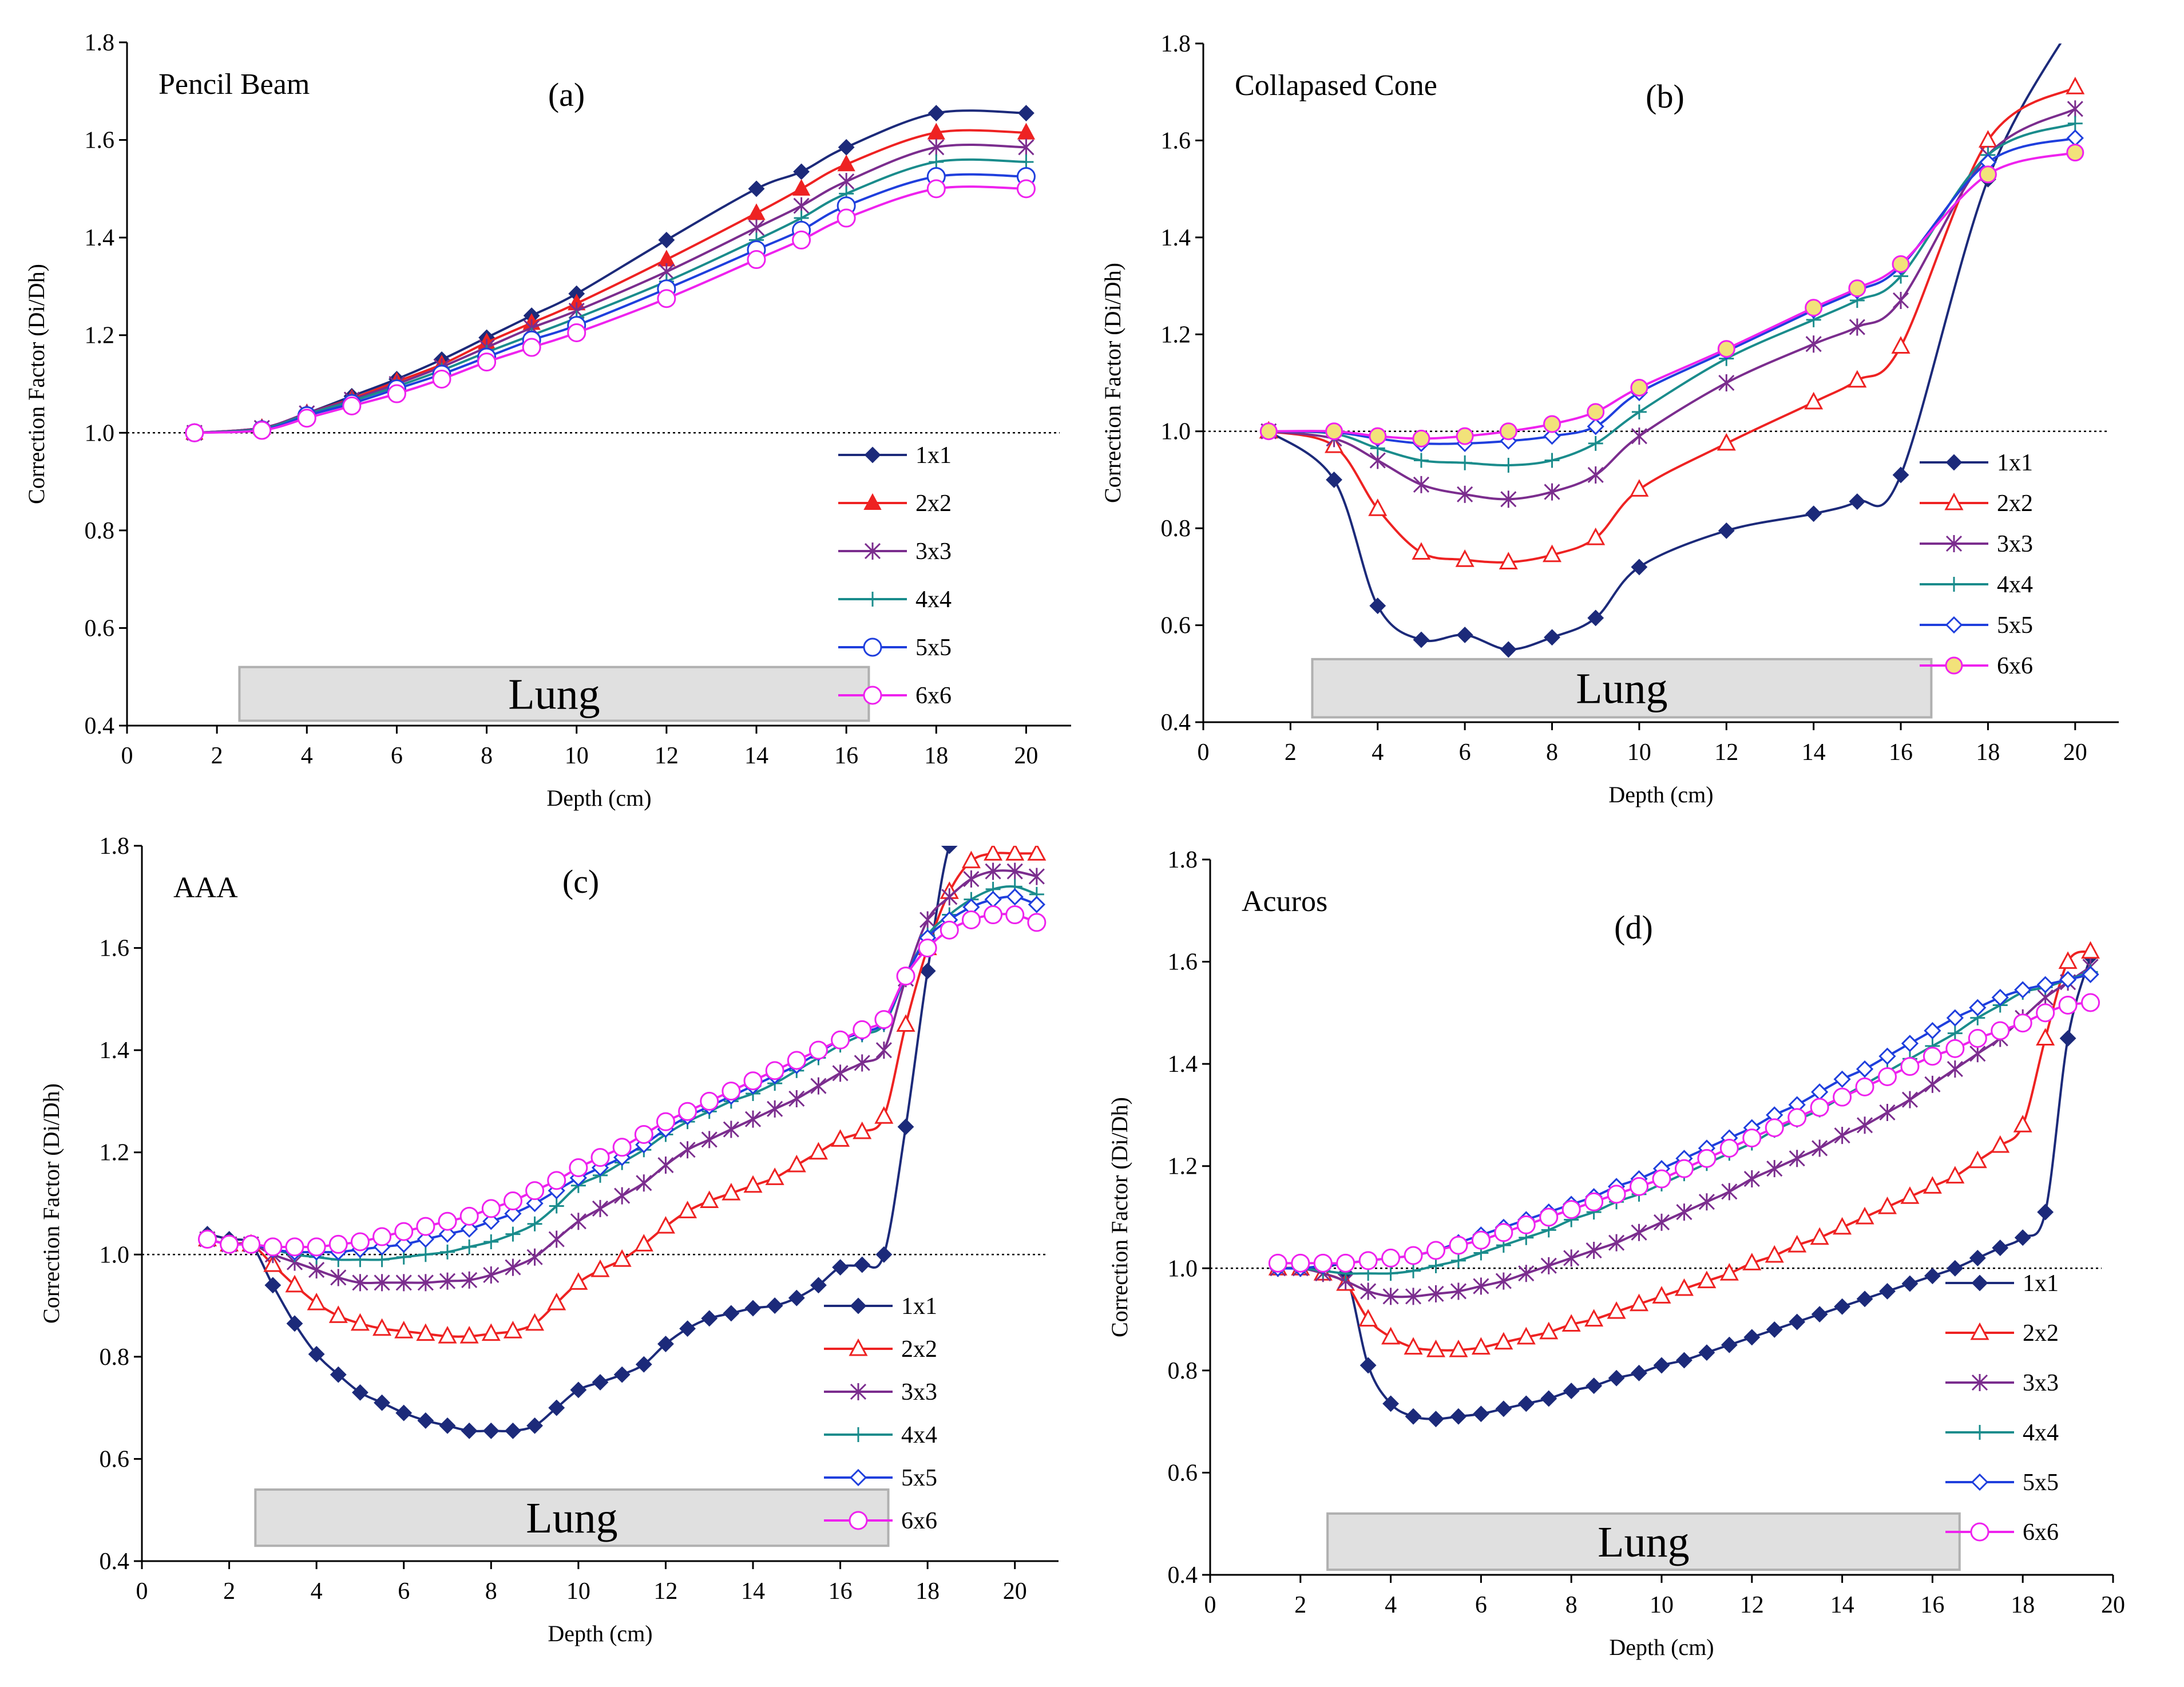  I want to click on x-tick-label: 14, so click(1814, 752).